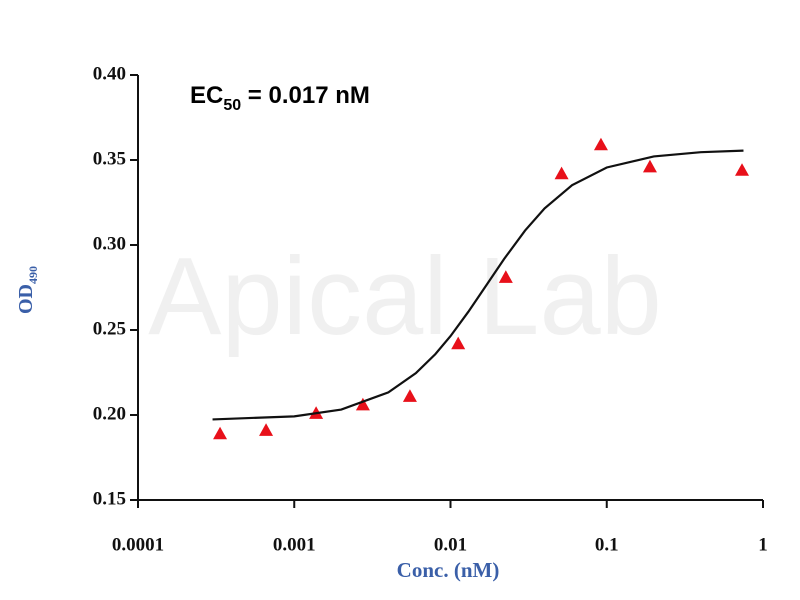  Describe the element at coordinates (138, 544) in the screenshot. I see `x-tick-label: 0.0001` at that location.